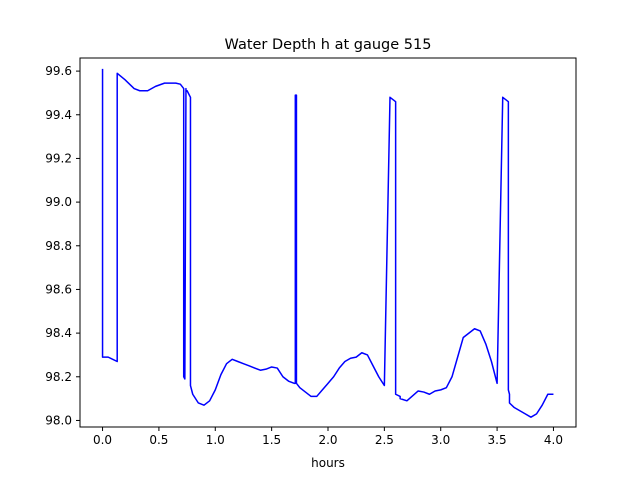 This screenshot has width=640, height=480. I want to click on y-tick-label: 98.2, so click(58, 377).